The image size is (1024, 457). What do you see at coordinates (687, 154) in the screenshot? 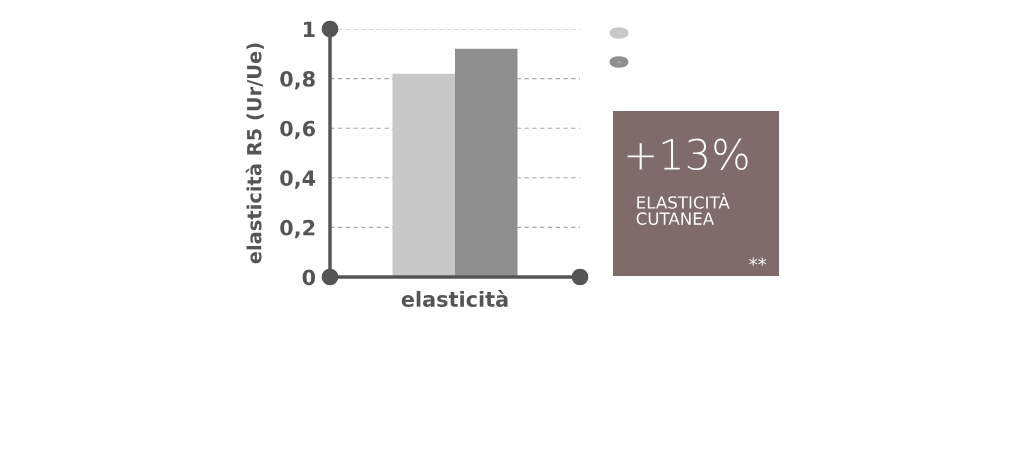
I see `text: +13%` at bounding box center [687, 154].